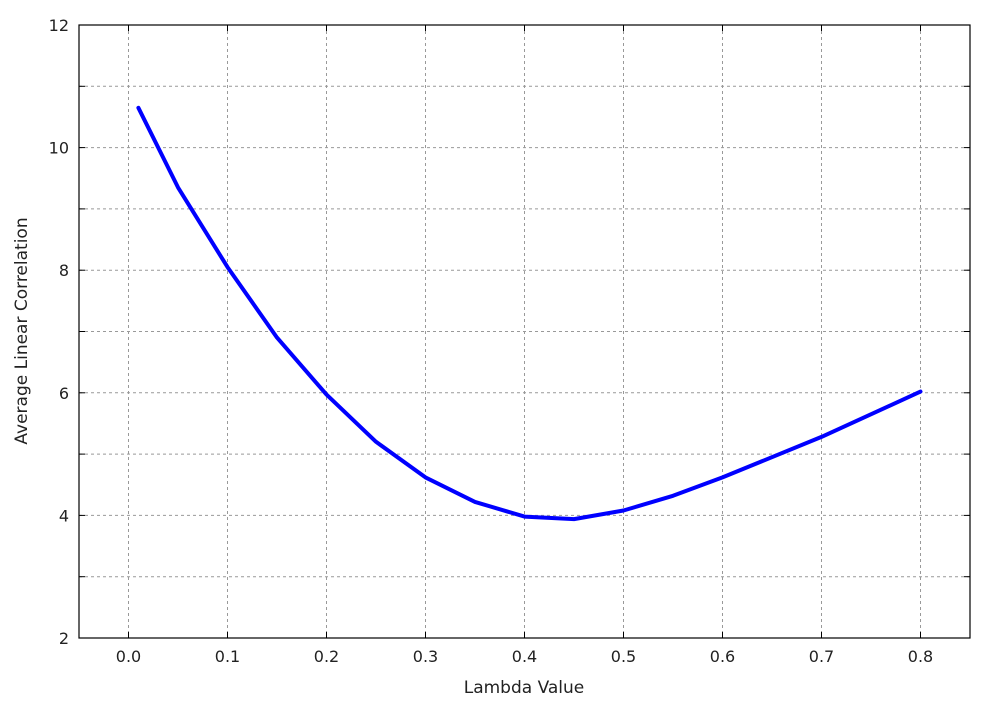 The image size is (984, 710). What do you see at coordinates (64, 270) in the screenshot?
I see `y-tick-label: 8` at bounding box center [64, 270].